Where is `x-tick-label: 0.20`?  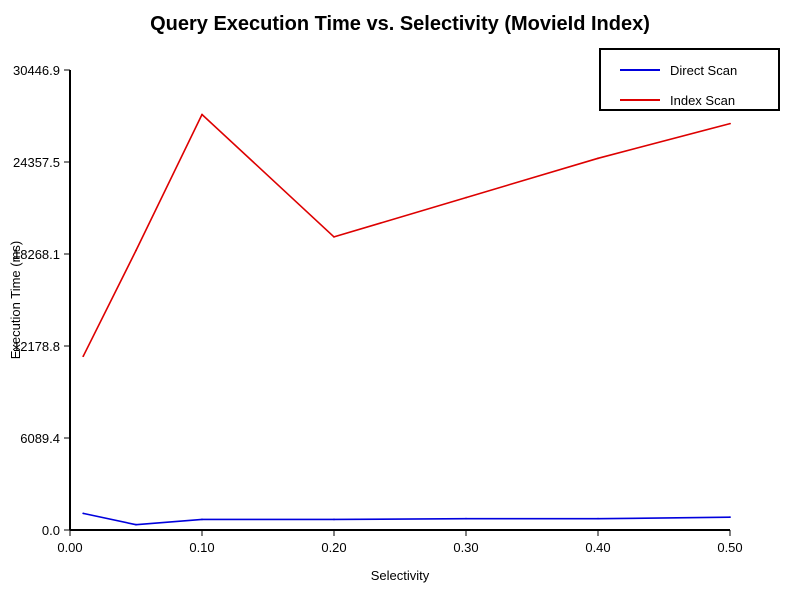
x-tick-label: 0.20 is located at coordinates (333, 547).